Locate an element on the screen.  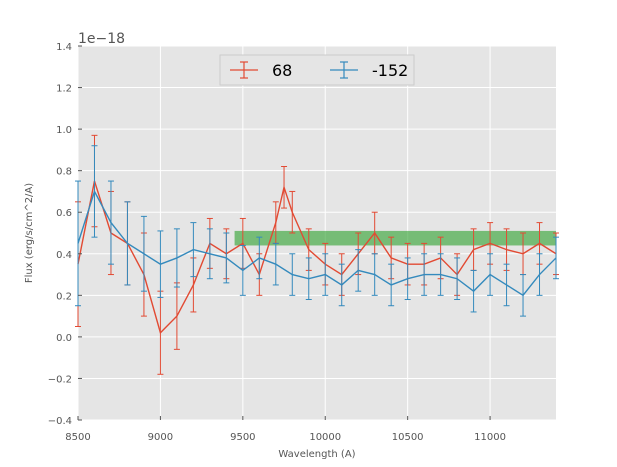
y-tick-label: −0.2 is located at coordinates (60, 379).